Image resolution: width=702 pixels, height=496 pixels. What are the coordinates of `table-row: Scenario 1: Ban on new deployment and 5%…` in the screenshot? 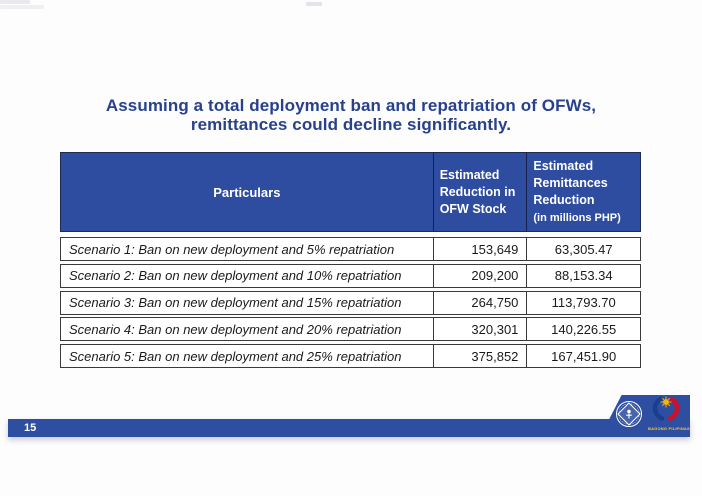 It's located at (350, 249).